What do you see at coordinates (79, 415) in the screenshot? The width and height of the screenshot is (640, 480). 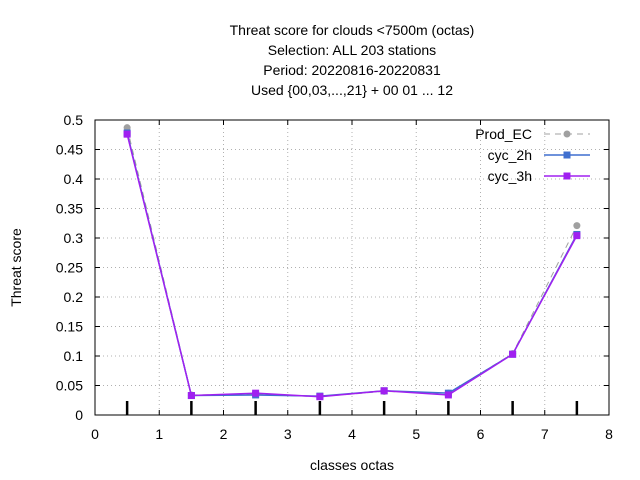 I see `y-tick-label: 0` at bounding box center [79, 415].